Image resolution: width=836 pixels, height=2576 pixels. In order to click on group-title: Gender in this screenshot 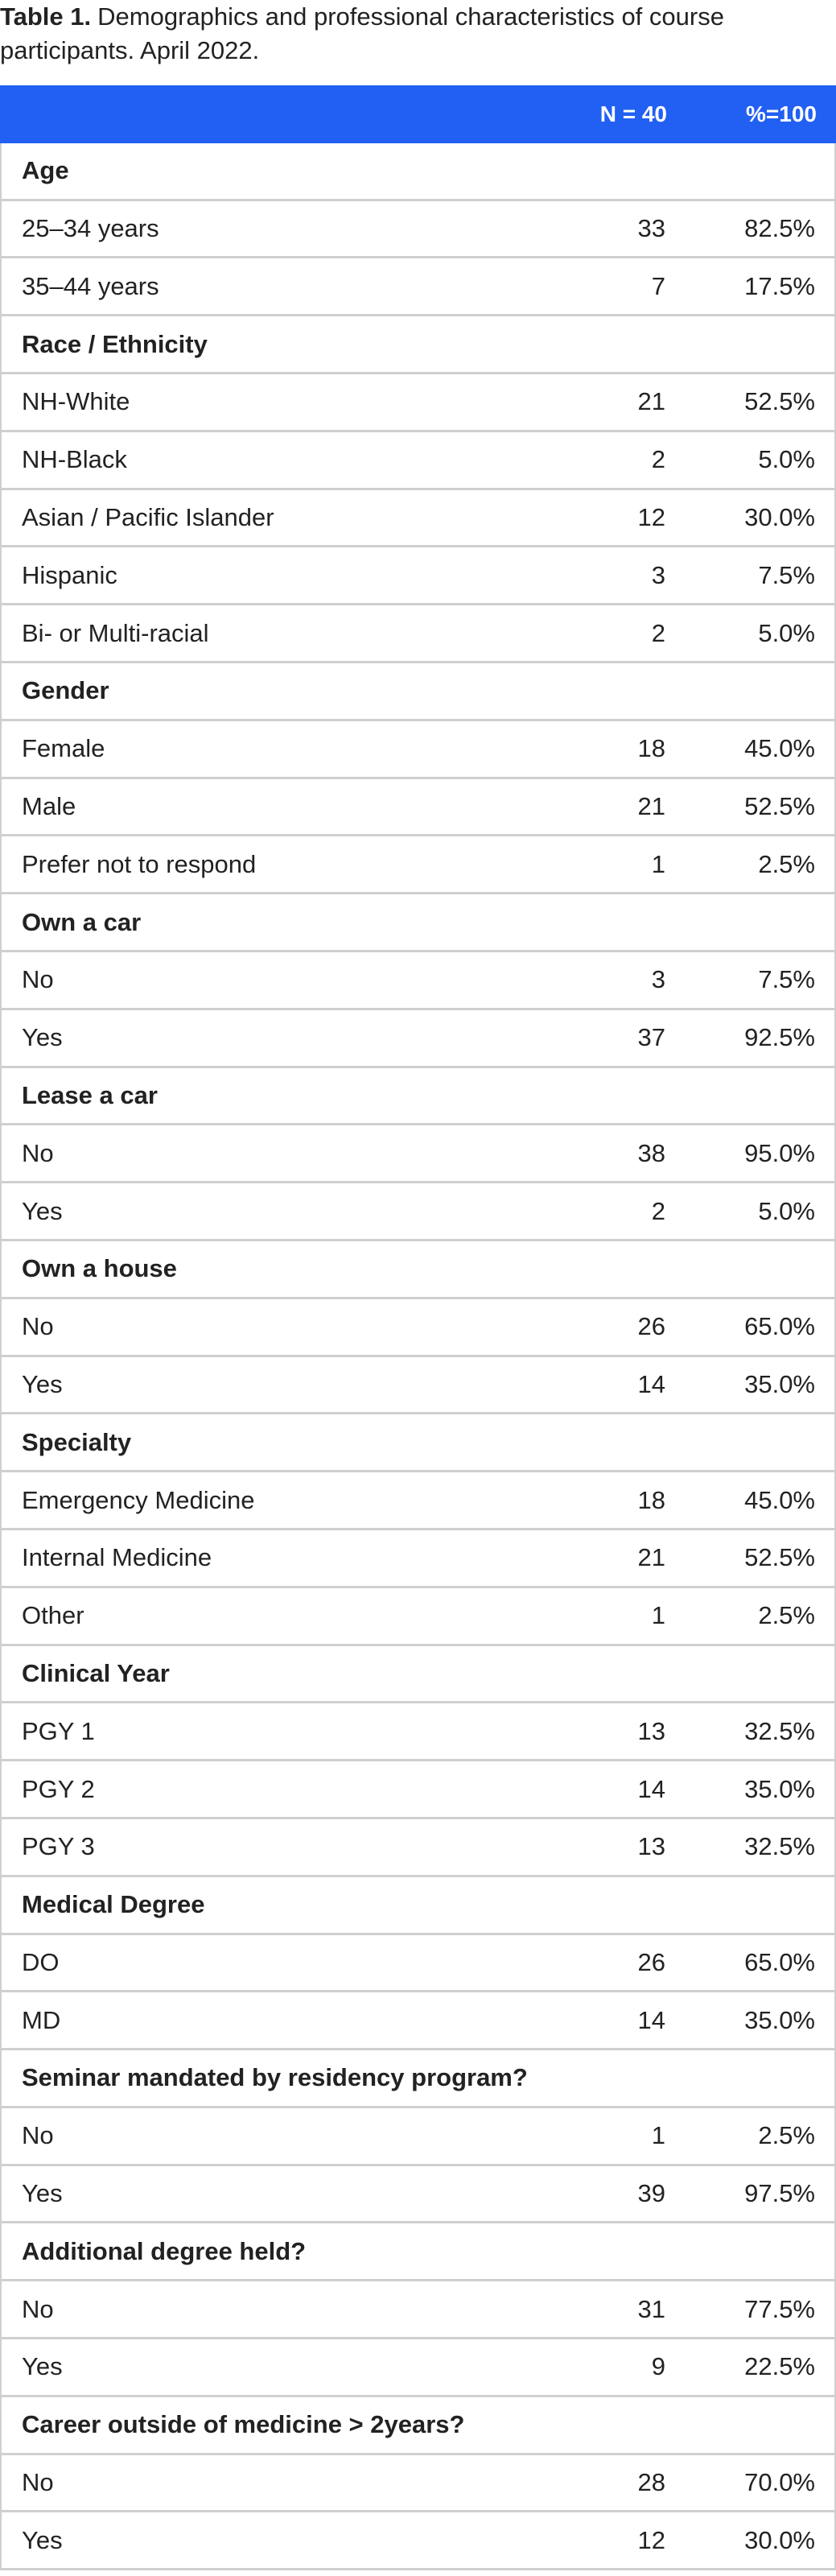, I will do `click(66, 690)`.